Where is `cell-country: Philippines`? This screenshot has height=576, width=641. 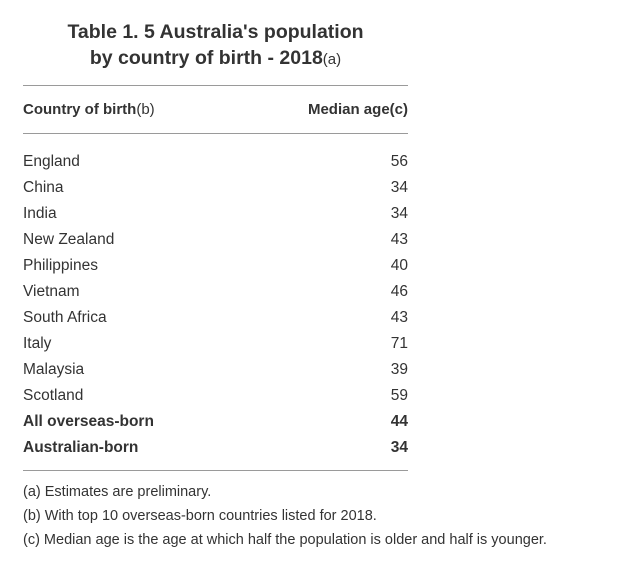
cell-country: Philippines is located at coordinates (60, 265).